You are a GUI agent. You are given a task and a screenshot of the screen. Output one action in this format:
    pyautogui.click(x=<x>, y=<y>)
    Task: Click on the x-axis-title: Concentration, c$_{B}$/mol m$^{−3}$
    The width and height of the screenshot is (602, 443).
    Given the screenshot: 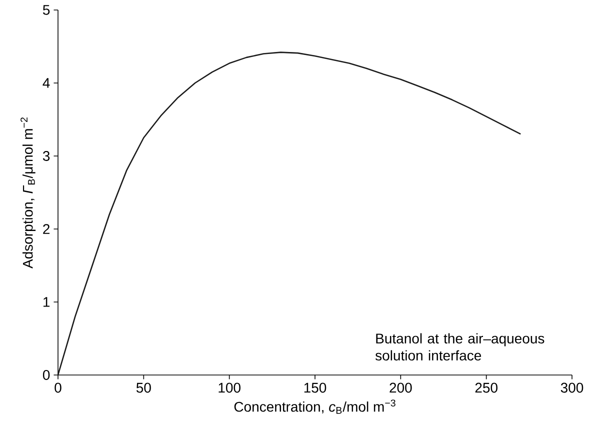 What is the action you would take?
    pyautogui.click(x=315, y=407)
    